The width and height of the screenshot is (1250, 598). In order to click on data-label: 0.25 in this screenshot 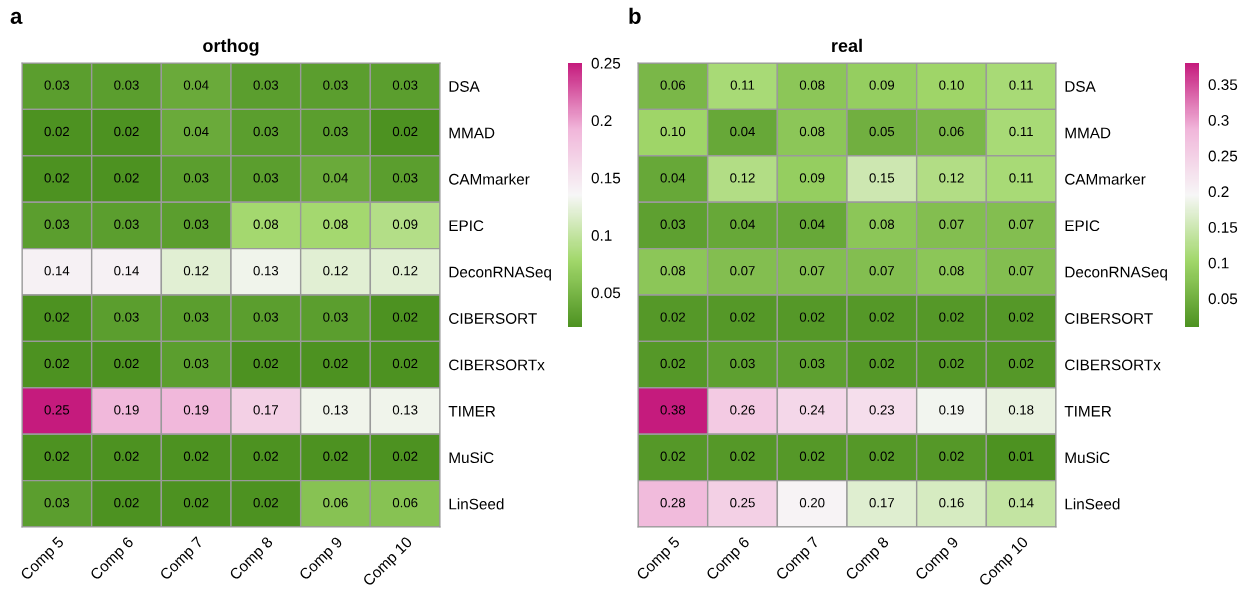, I will do `click(742, 503)`.